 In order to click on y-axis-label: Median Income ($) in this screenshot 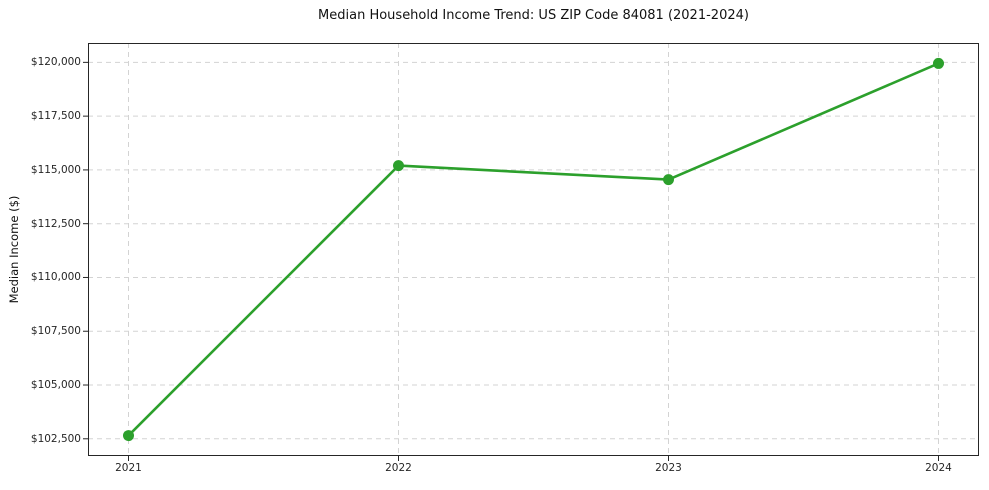, I will do `click(14, 249)`.